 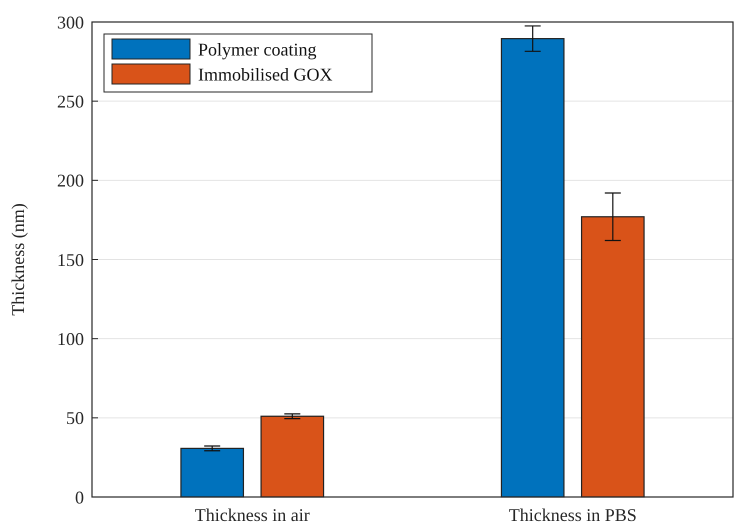 I want to click on y-tick-label: 50, so click(x=75, y=418).